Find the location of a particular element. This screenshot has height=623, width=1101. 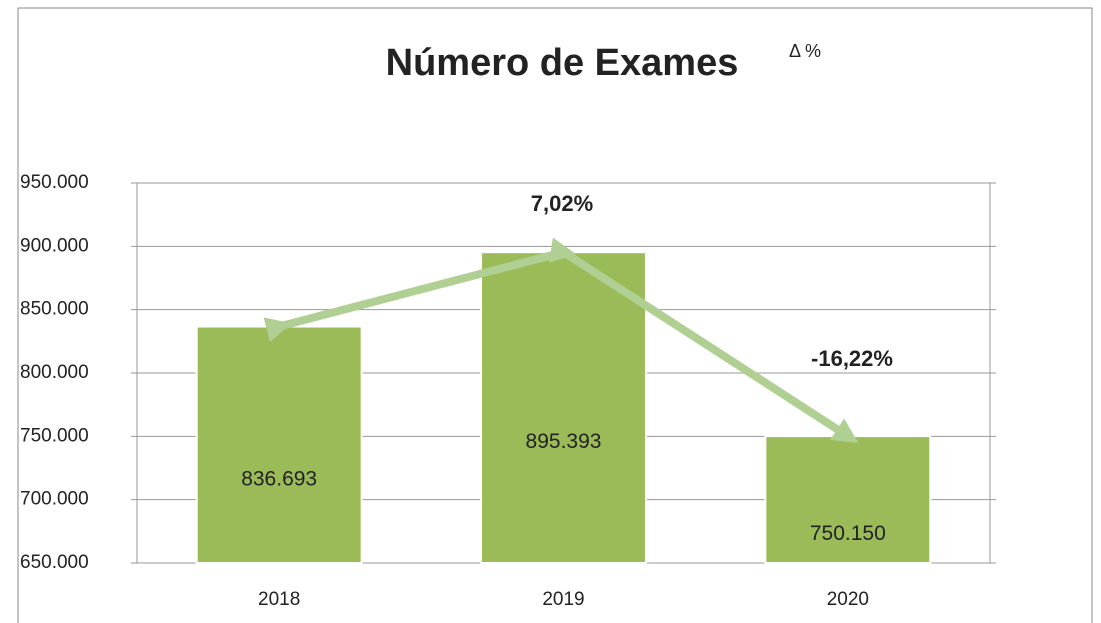

y-tick-label: 700.000 is located at coordinates (54, 499).